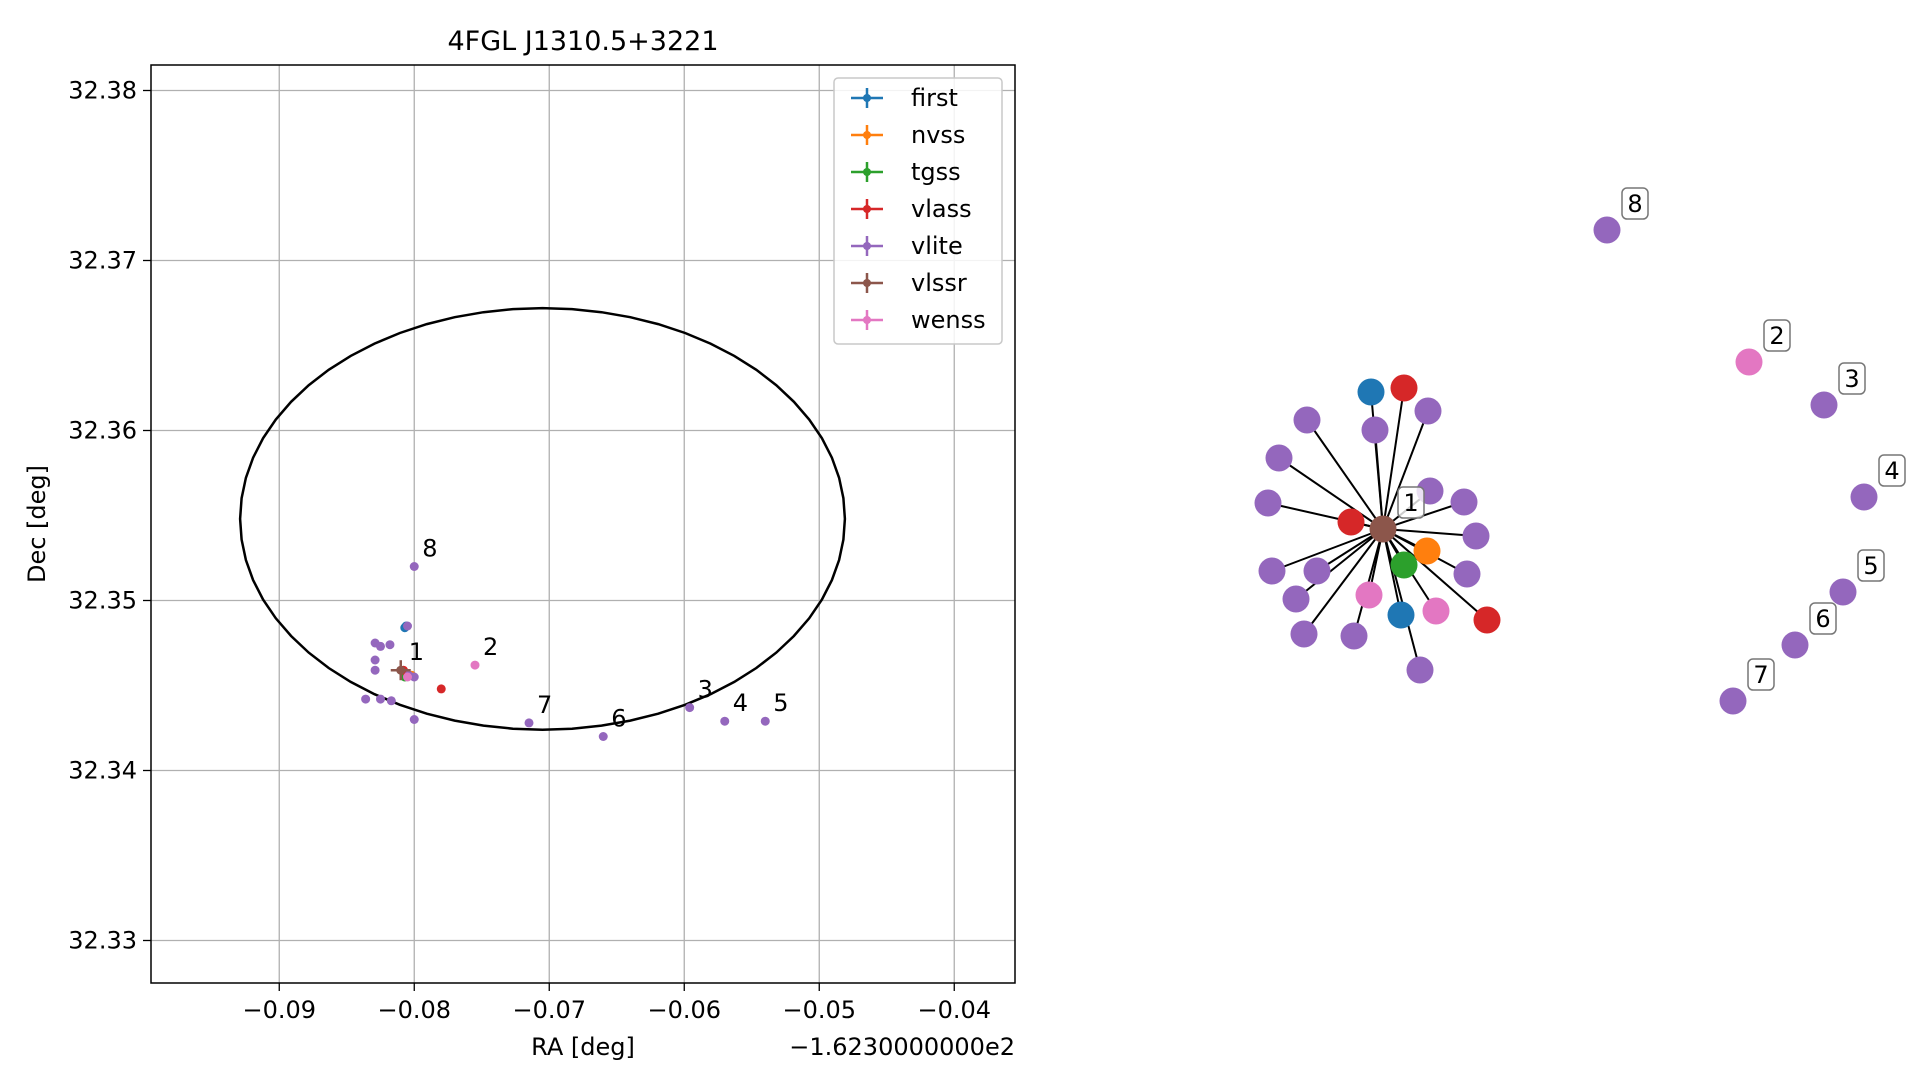 The height and width of the screenshot is (1080, 1919). What do you see at coordinates (1760, 675) in the screenshot?
I see `graph-node-label: 7` at bounding box center [1760, 675].